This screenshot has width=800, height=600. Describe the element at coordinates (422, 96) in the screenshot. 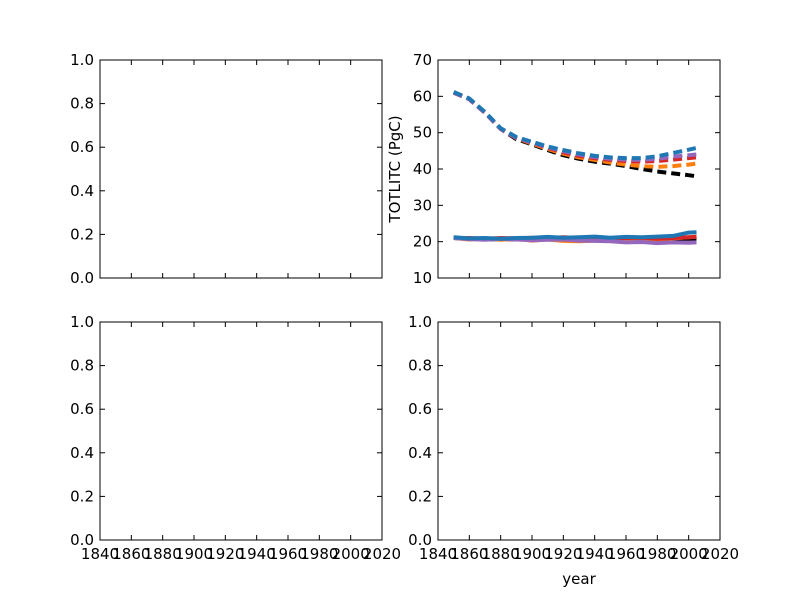

I see `y-tick-label: 60` at that location.